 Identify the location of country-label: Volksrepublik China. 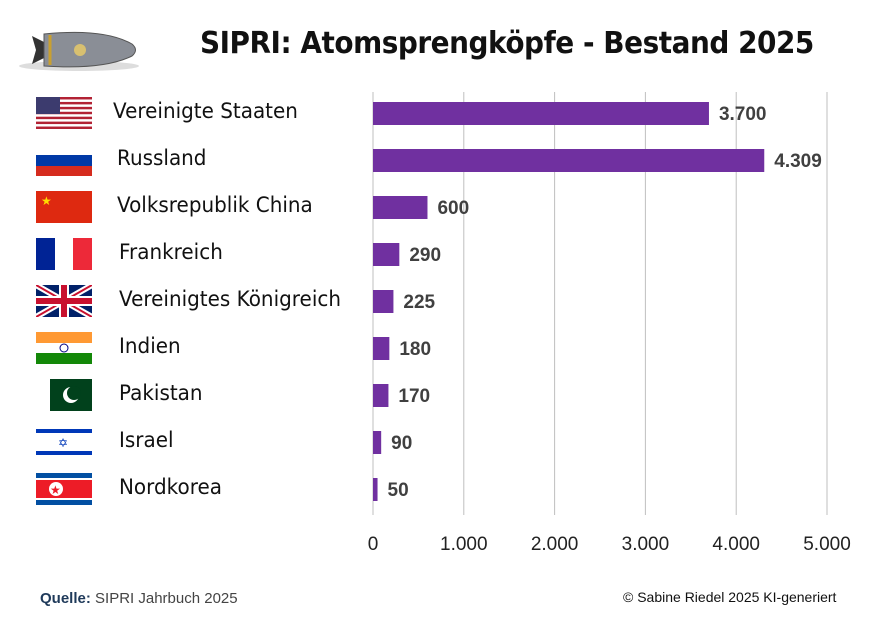
(215, 205).